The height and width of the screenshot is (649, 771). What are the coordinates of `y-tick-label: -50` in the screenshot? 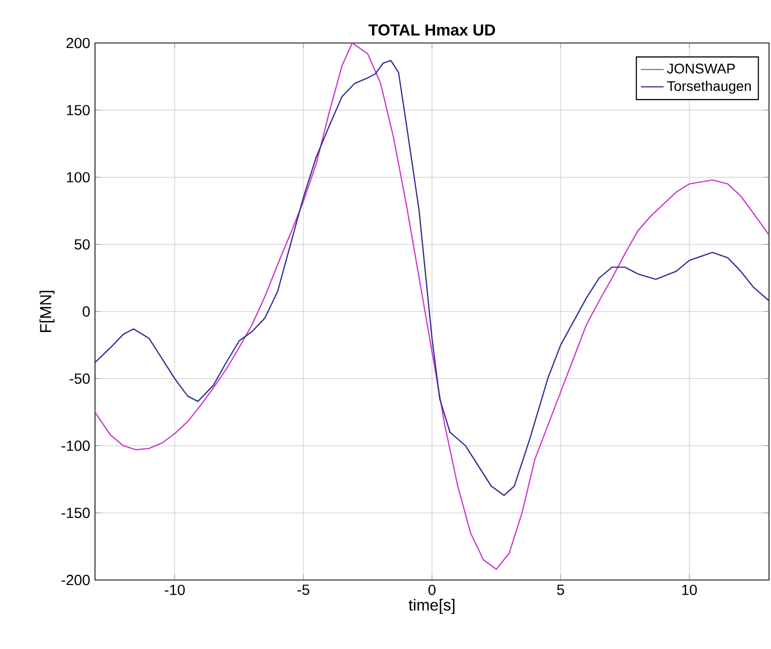 It's located at (80, 378).